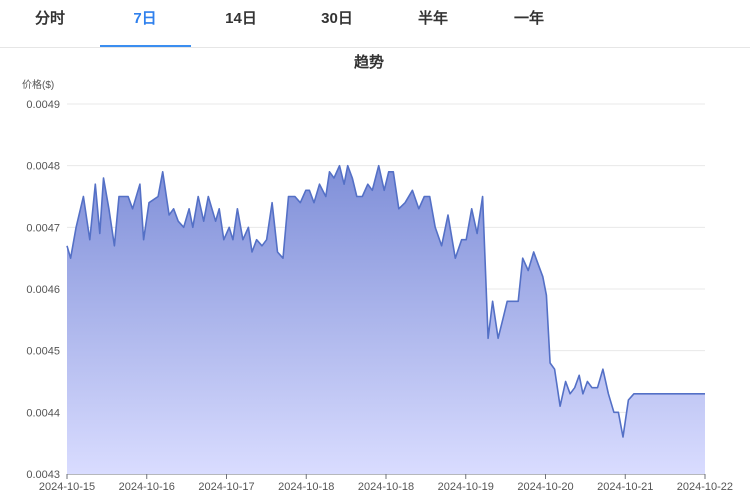 This screenshot has width=750, height=503. I want to click on tab-intraday: 分时, so click(49, 18).